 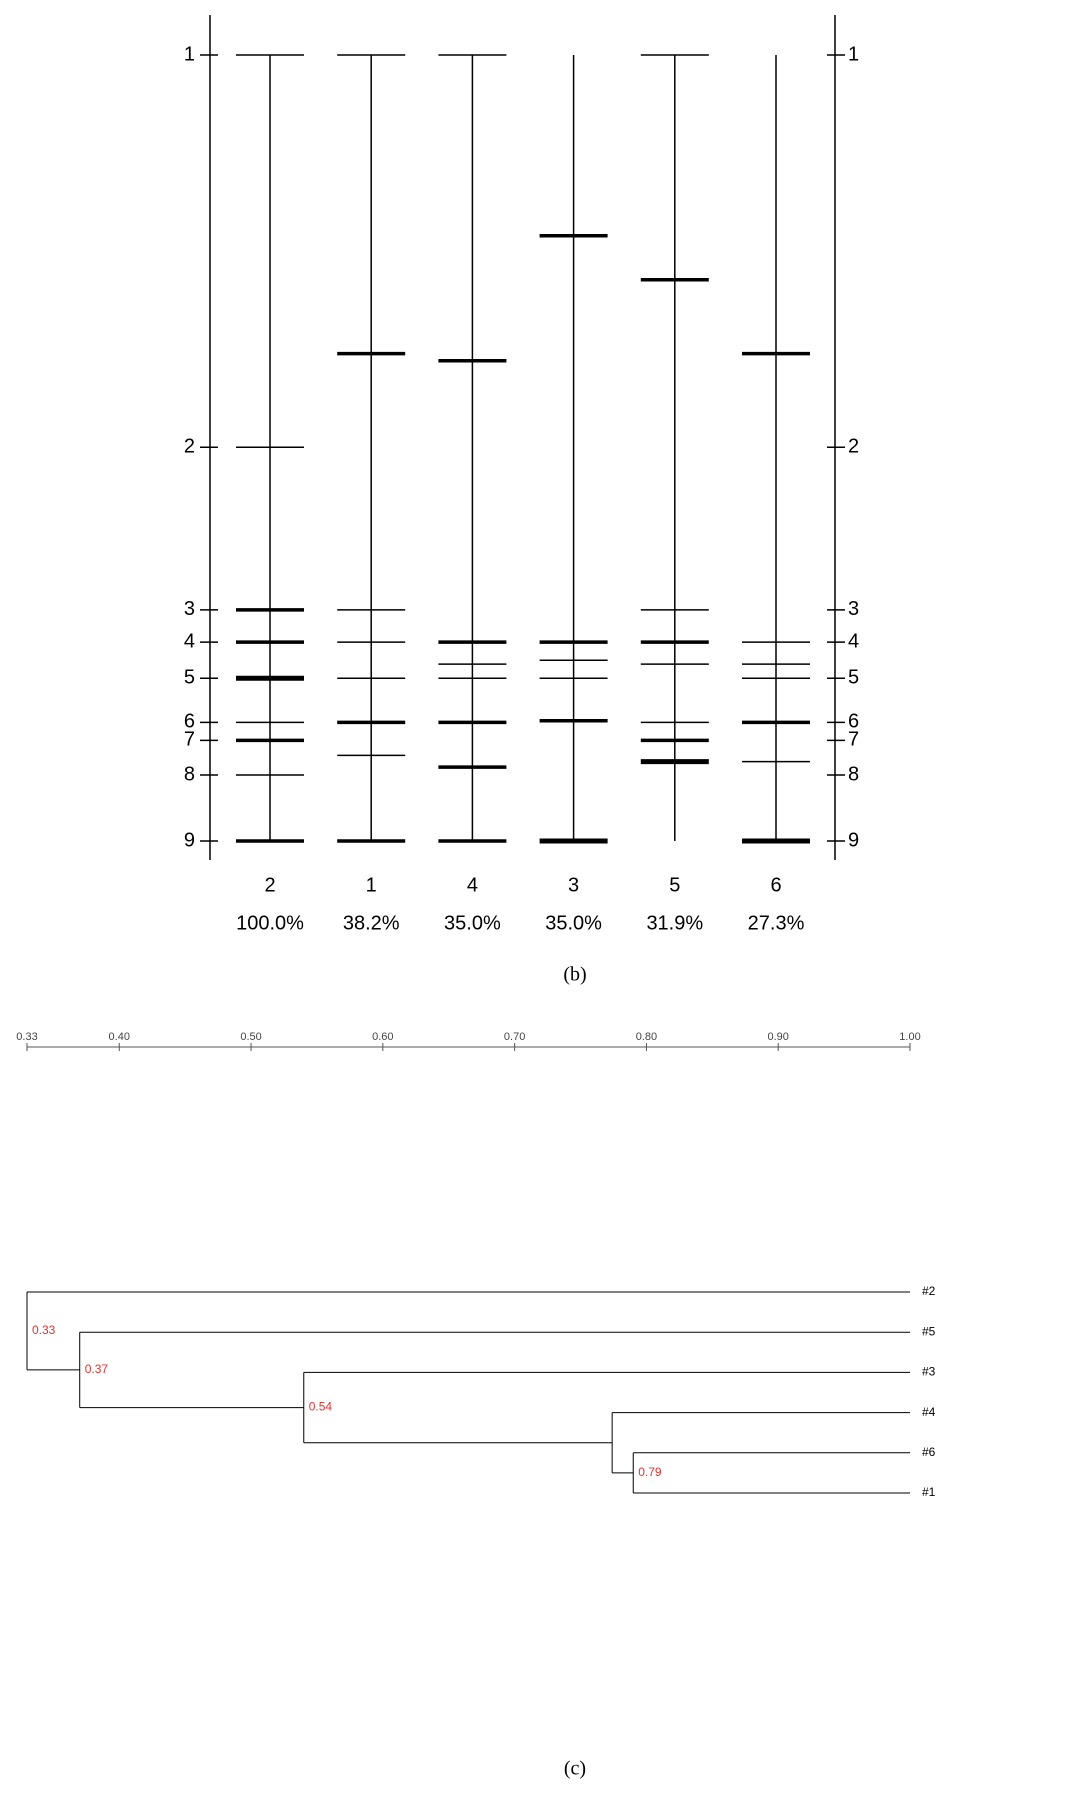 I want to click on node-label: 0.79, so click(x=650, y=1472).